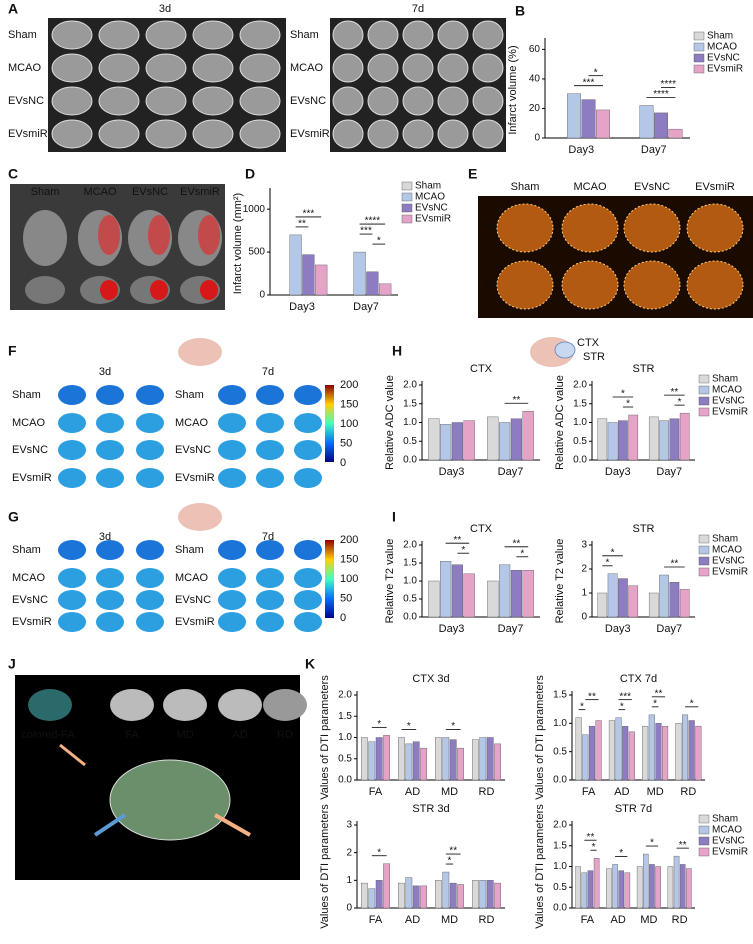 The image size is (753, 944). Describe the element at coordinates (349, 540) in the screenshot. I see `label: 200` at that location.